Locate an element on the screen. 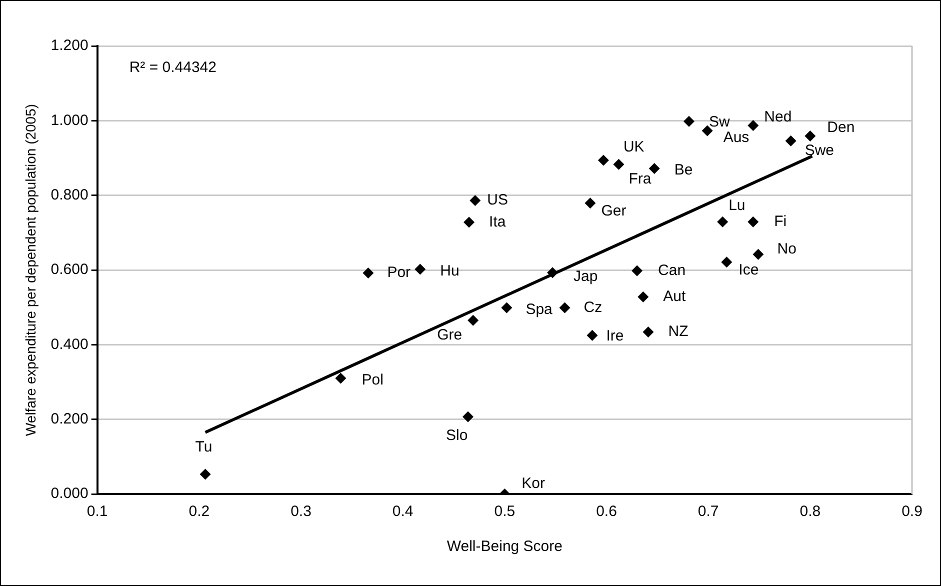 This screenshot has height=586, width=941. annotation: Kor is located at coordinates (534, 483).